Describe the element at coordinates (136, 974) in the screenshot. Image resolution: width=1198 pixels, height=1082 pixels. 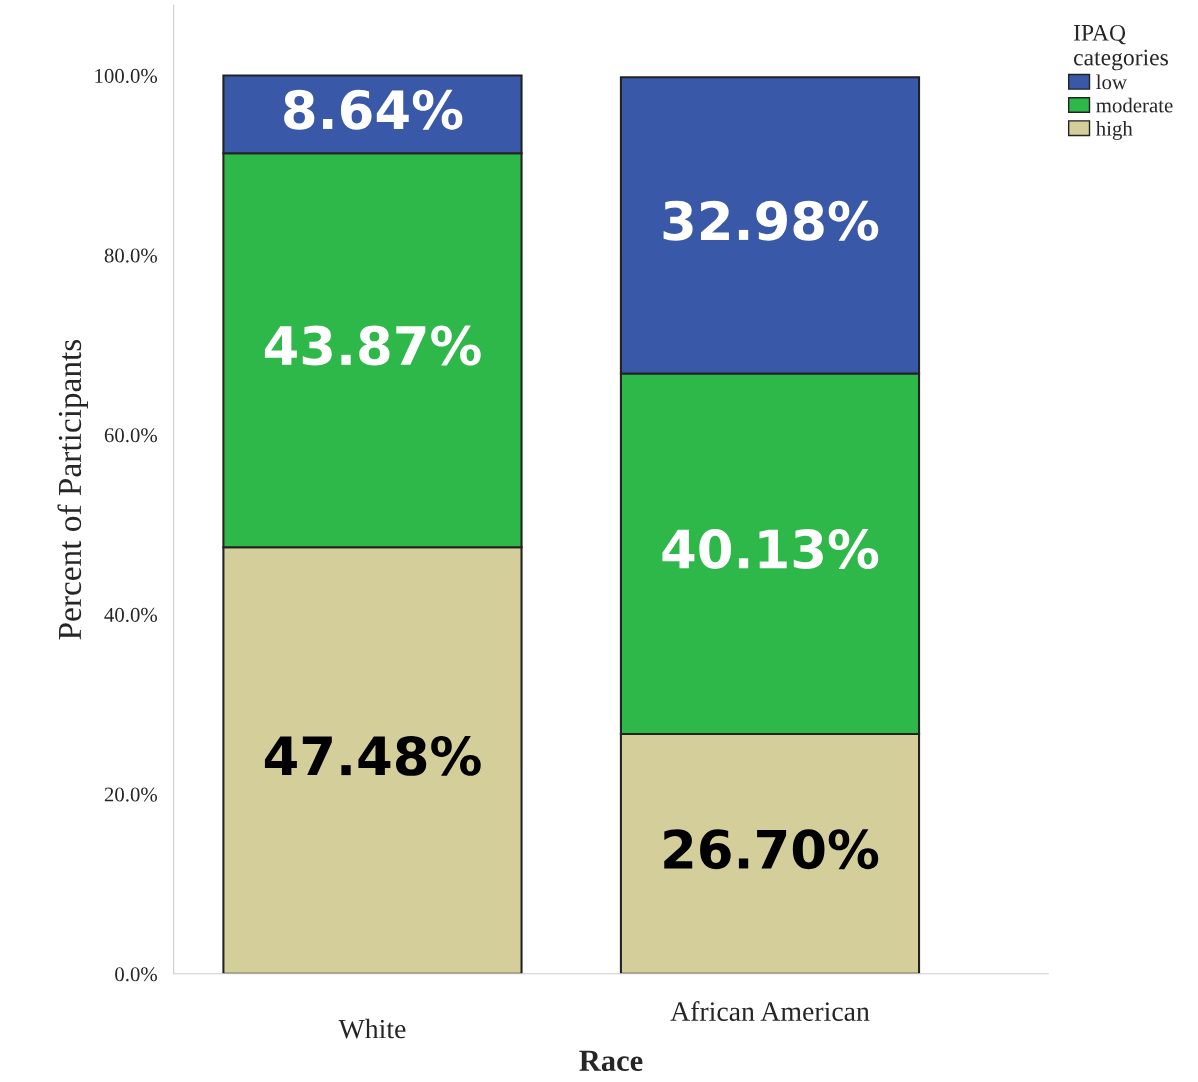
I see `y-tick-label: 0.0%` at that location.